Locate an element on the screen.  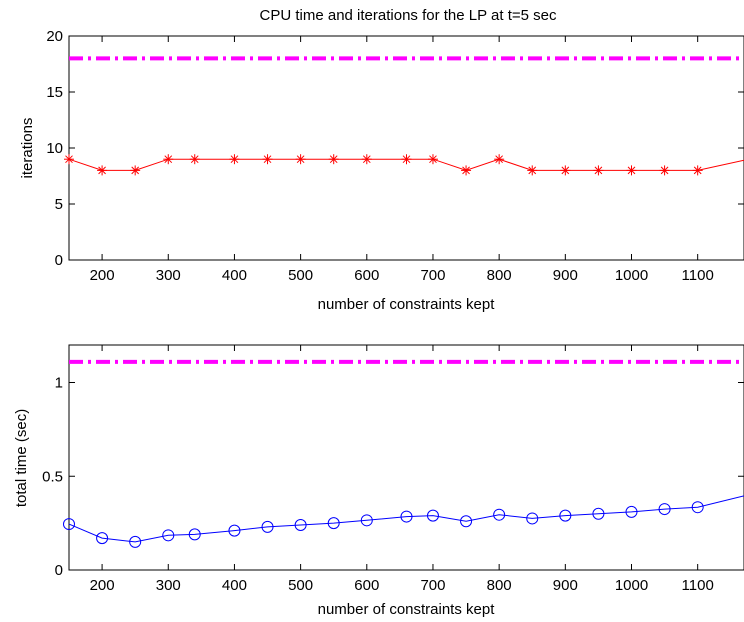
top-x-tick-label: 400 is located at coordinates (234, 275).